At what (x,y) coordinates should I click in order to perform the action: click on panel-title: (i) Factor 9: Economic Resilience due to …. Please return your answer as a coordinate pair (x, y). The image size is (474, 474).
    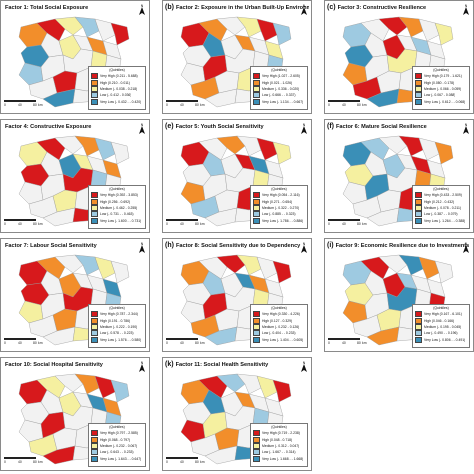
    Looking at the image, I should click on (399, 246).